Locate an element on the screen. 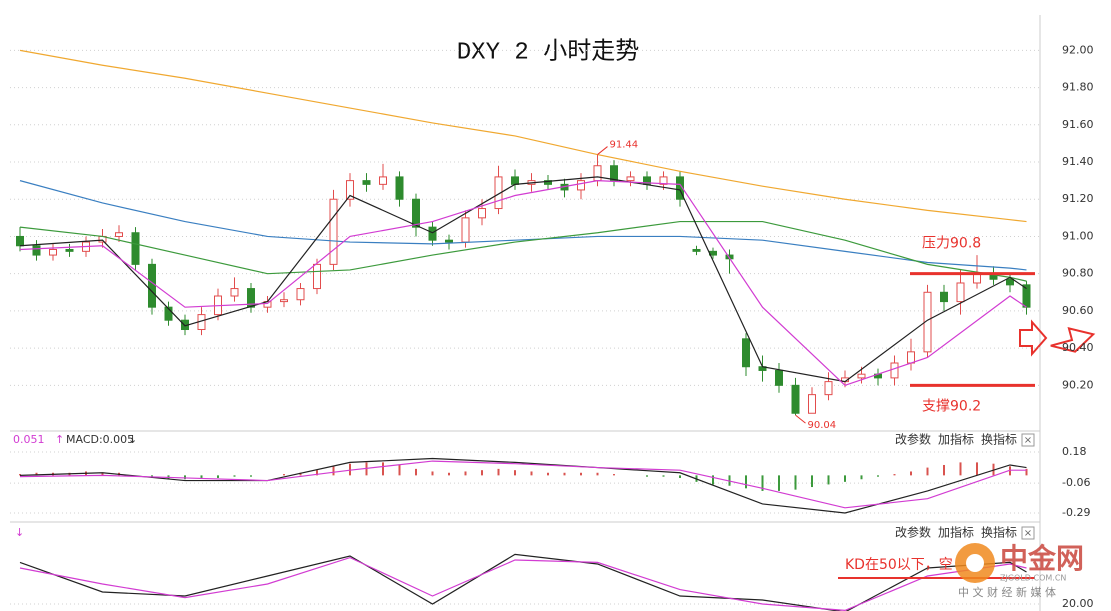 The height and width of the screenshot is (611, 1111). y-tick-label: 0.18 is located at coordinates (1074, 451).